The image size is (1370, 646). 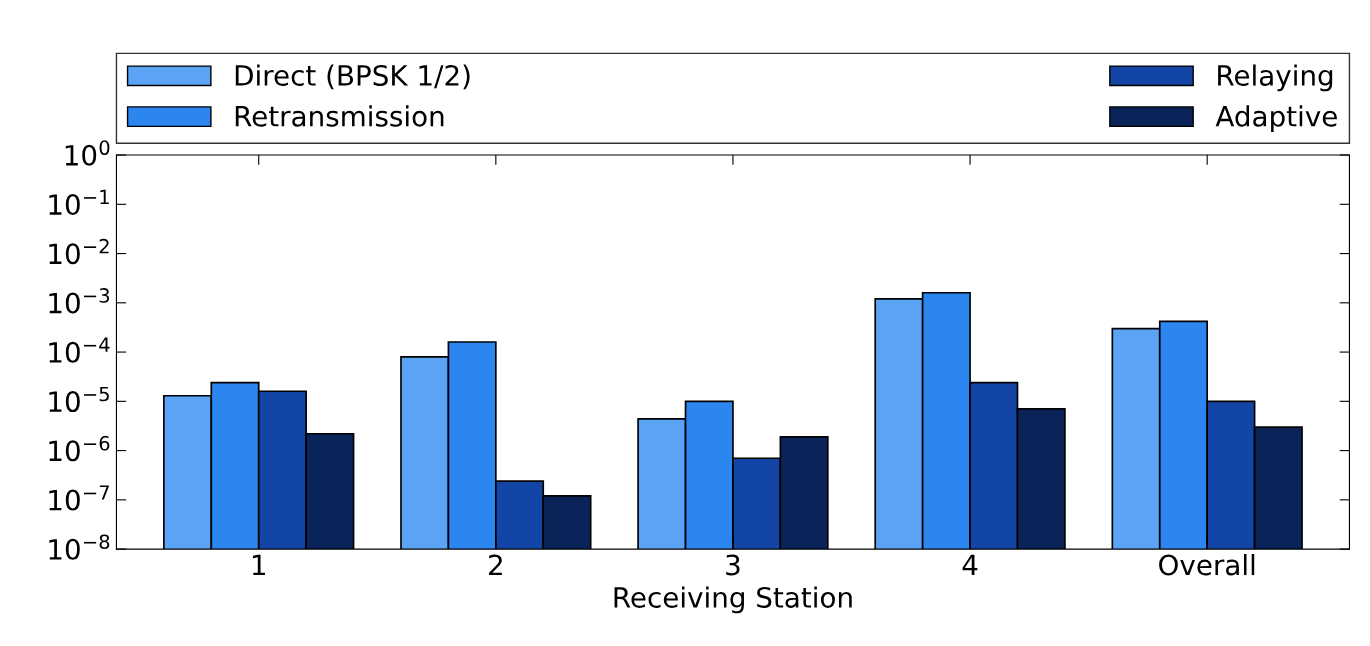 What do you see at coordinates (79, 350) in the screenshot?
I see `y-tick-label: 10$^{−4}$` at bounding box center [79, 350].